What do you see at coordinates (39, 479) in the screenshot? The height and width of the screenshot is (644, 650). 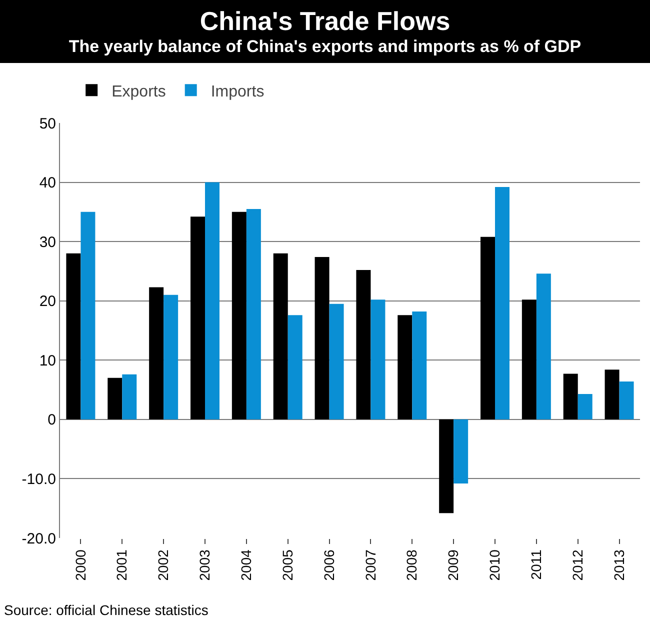 I see `y-tick-label: -10.0` at bounding box center [39, 479].